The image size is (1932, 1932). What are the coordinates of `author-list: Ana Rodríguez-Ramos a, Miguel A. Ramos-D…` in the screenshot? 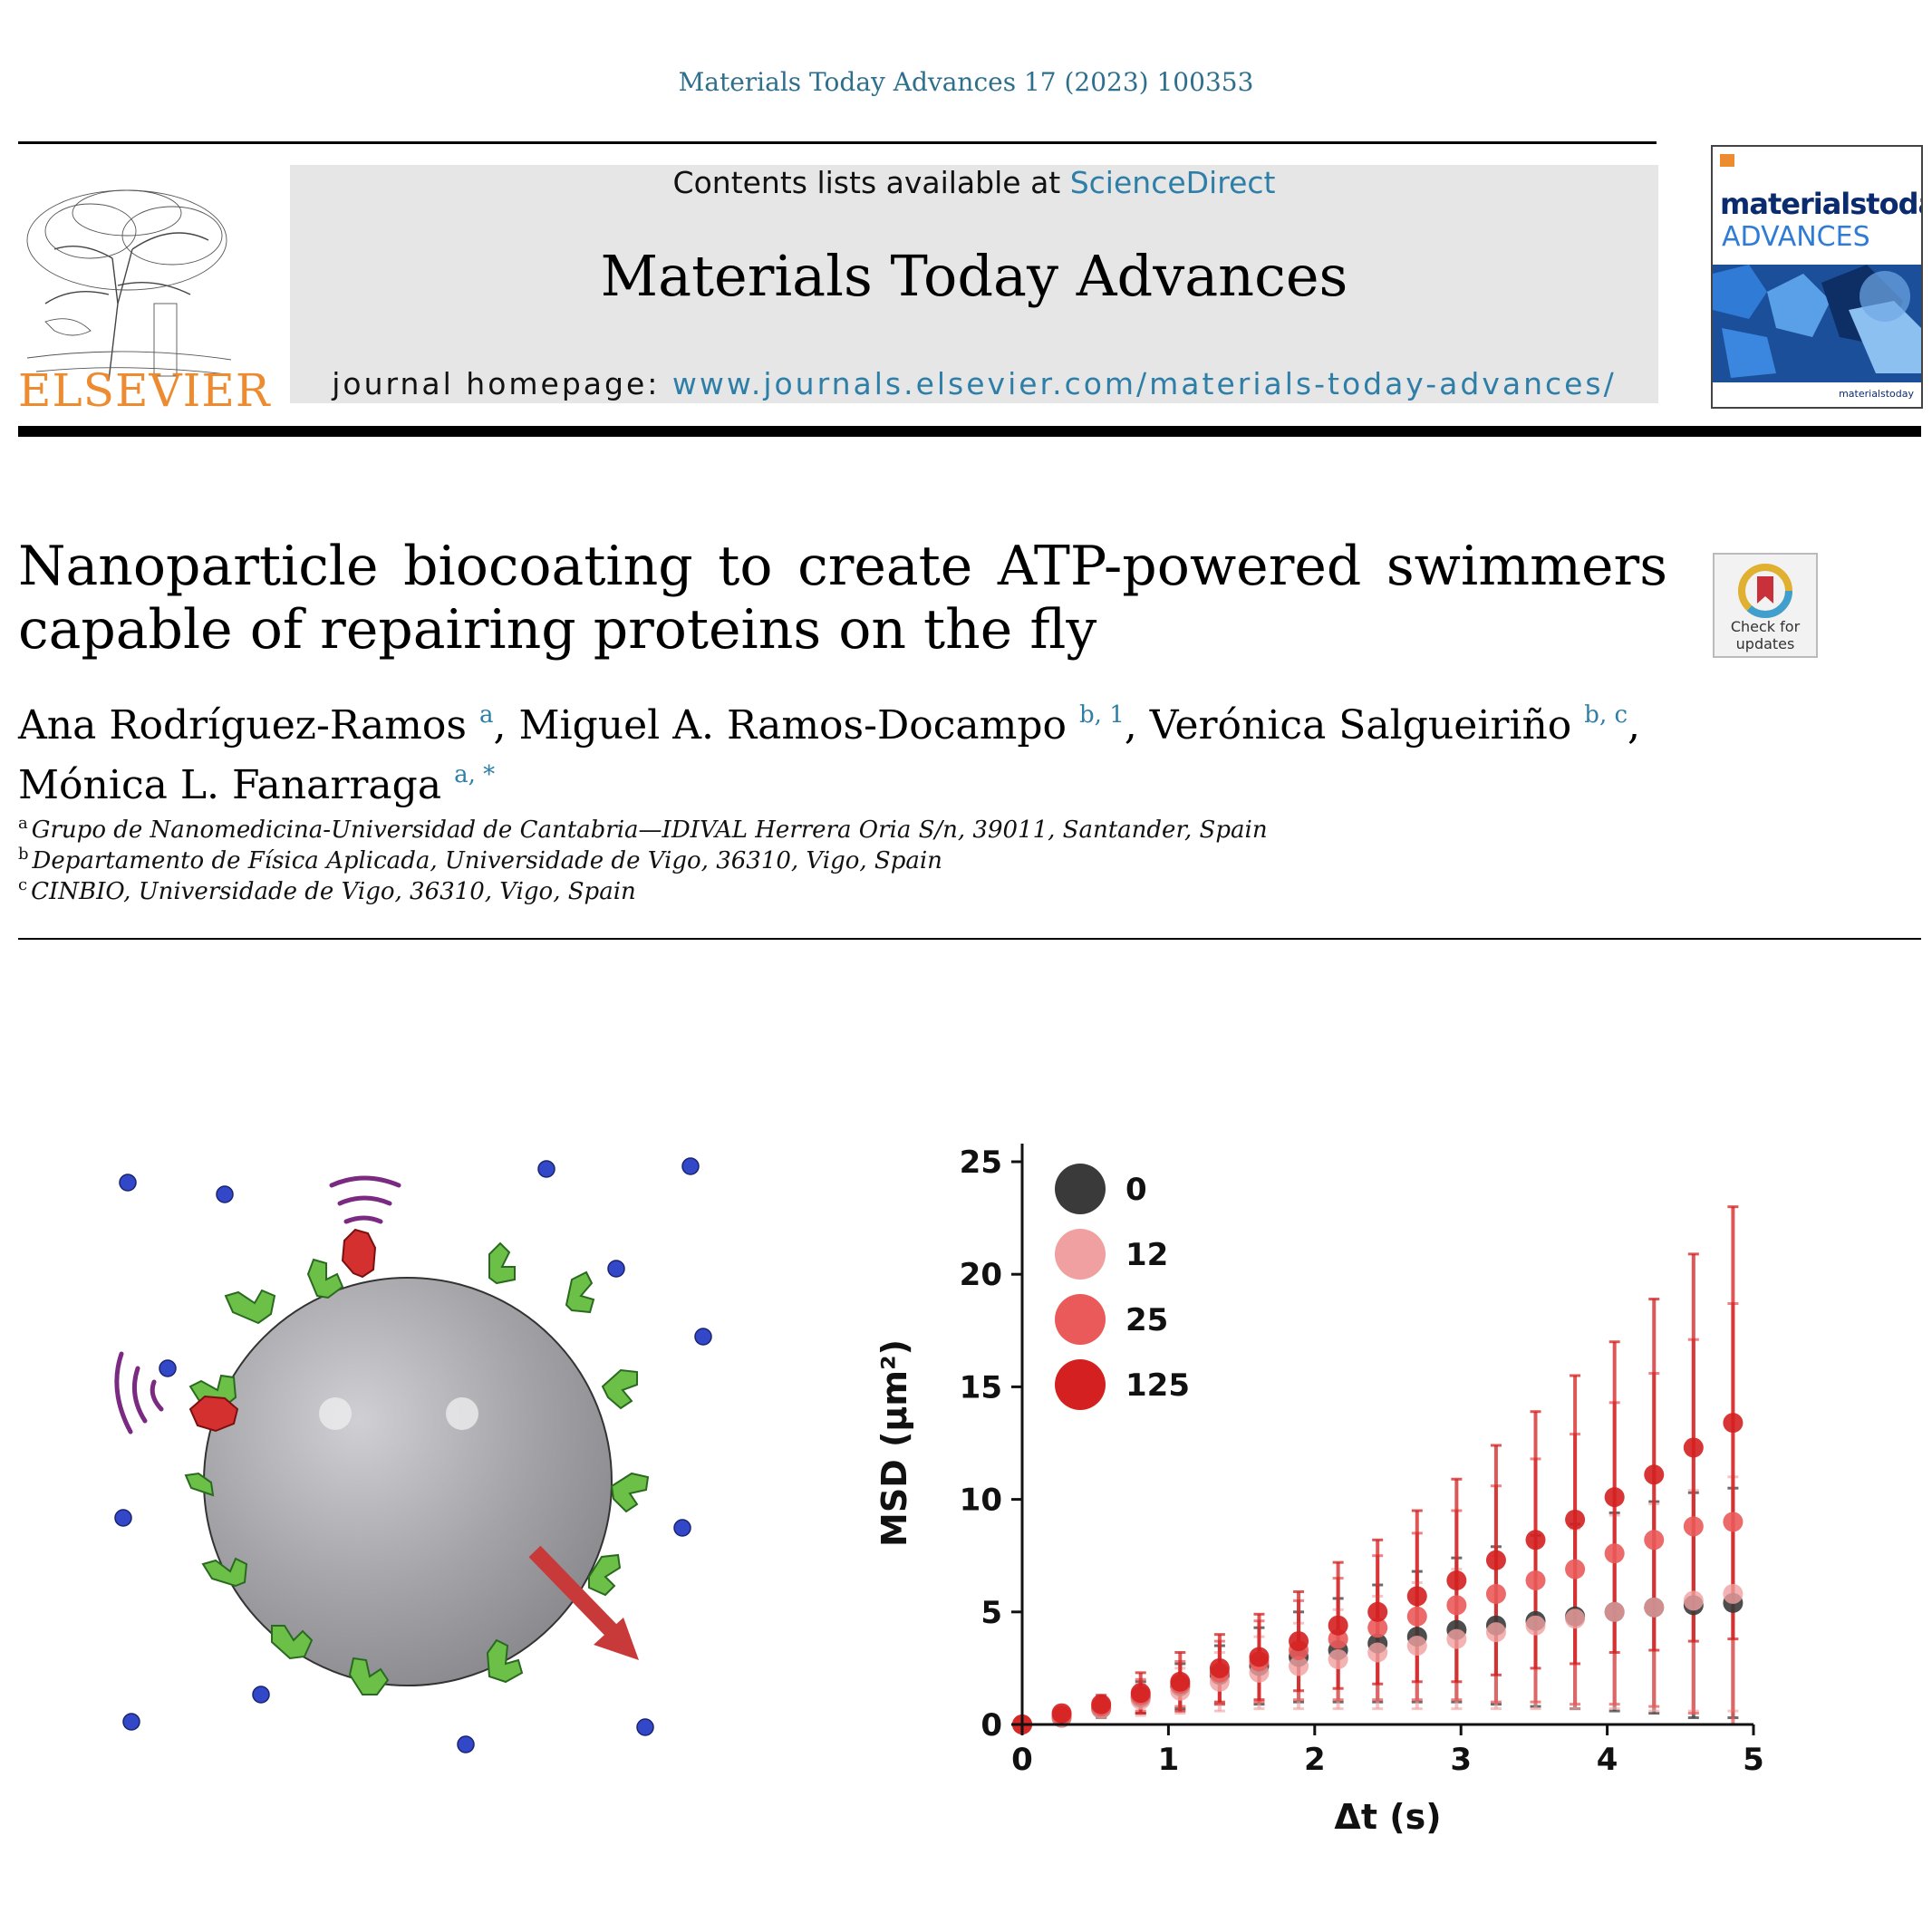 It's located at (879, 750).